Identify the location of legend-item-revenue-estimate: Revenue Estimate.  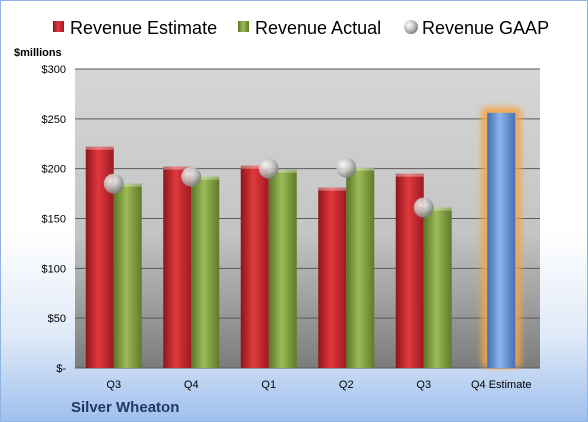
(135, 28).